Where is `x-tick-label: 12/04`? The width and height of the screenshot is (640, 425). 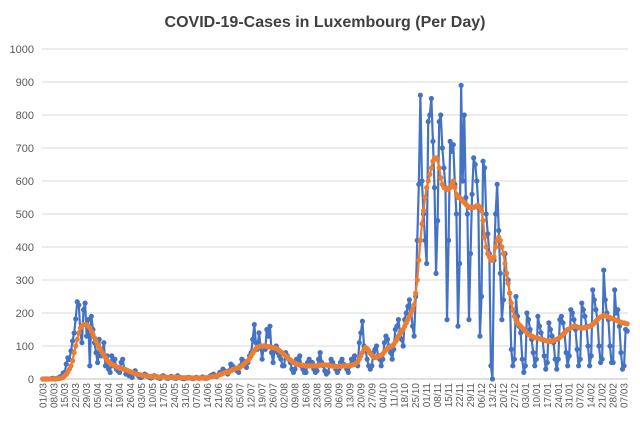
x-tick-label: 12/04 is located at coordinates (109, 395).